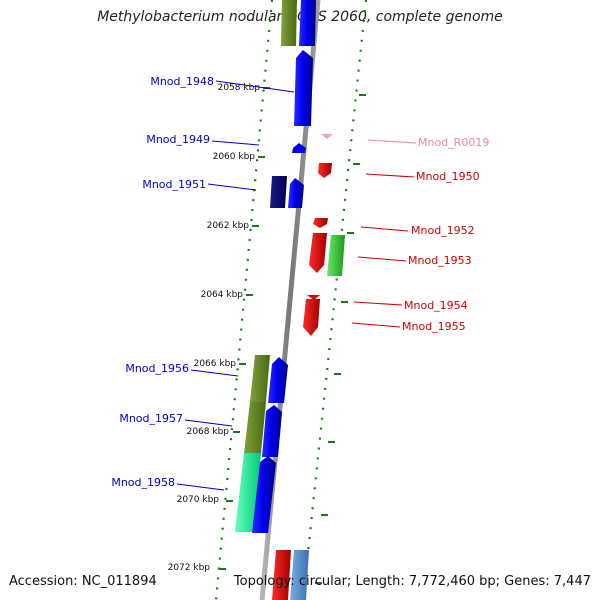 The image size is (600, 600). What do you see at coordinates (157, 368) in the screenshot?
I see `gene-label-mnod-1956: Mnod_1956` at bounding box center [157, 368].